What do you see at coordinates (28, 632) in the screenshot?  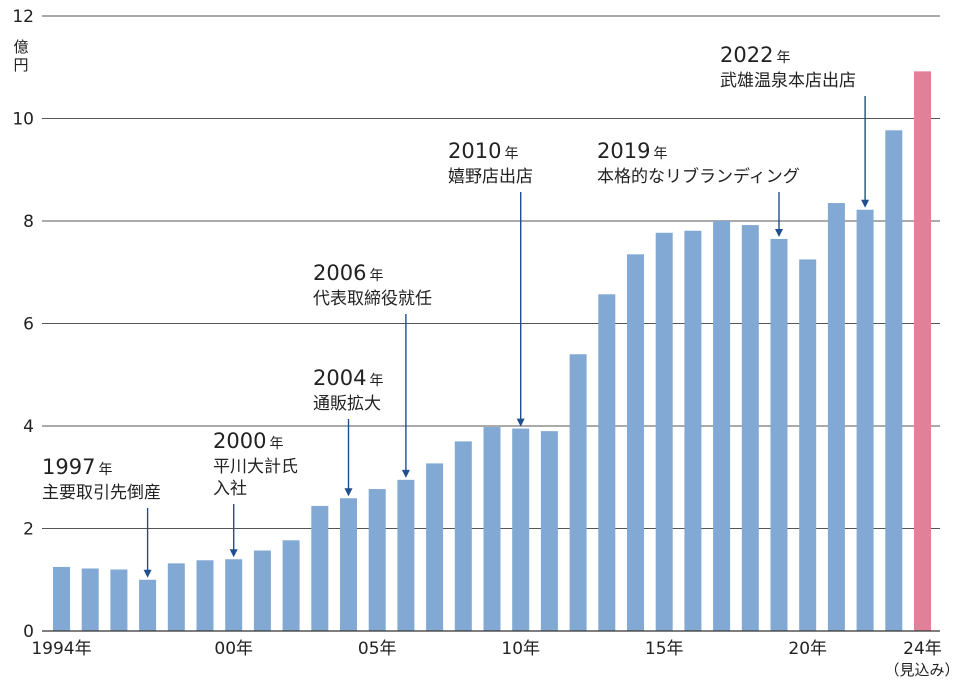 I see `y-tick-label: 0` at bounding box center [28, 632].